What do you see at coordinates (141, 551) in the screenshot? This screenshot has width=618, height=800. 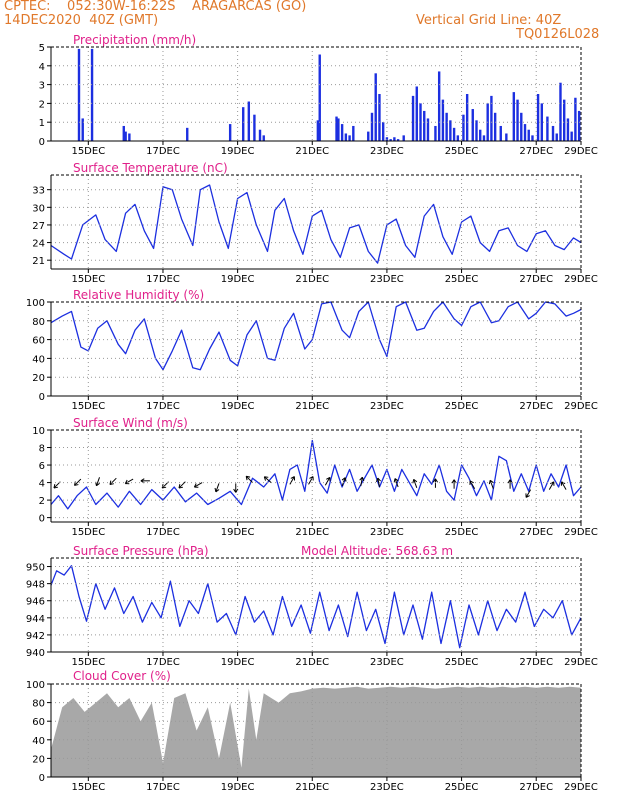 I see `panel-title-pres: Surface Pressure (hPa)` at bounding box center [141, 551].